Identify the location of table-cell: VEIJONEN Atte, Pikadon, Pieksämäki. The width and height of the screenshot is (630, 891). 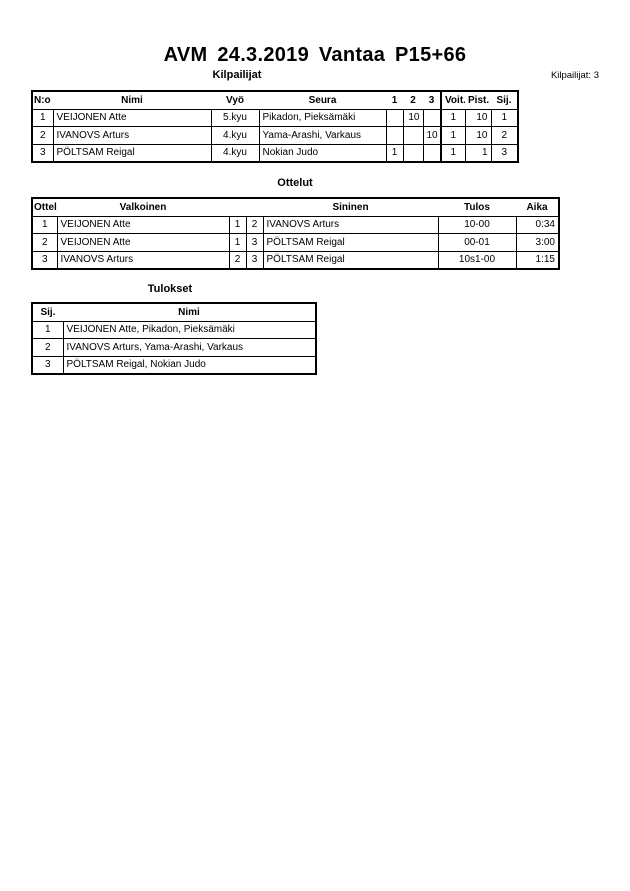
(189, 329).